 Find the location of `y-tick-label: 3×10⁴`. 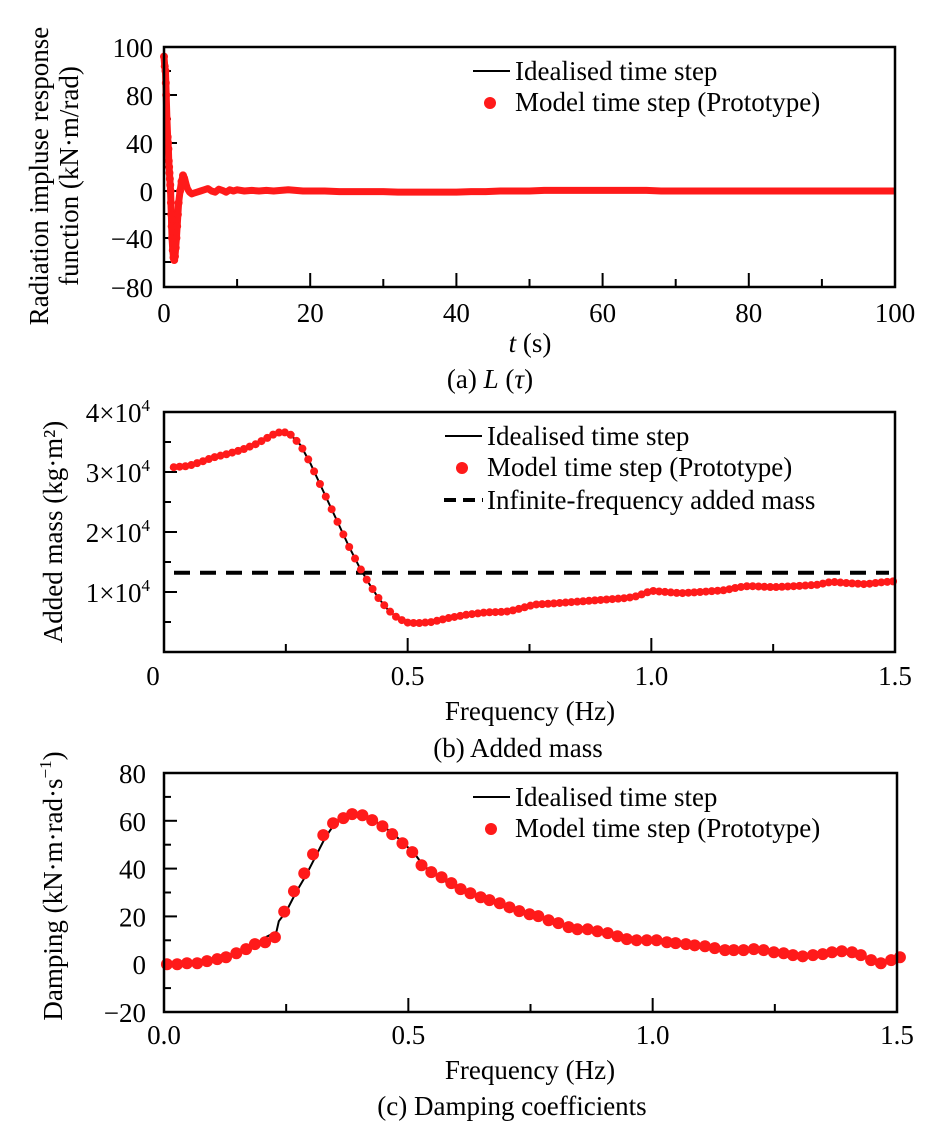

y-tick-label: 3×10⁴ is located at coordinates (118, 472).